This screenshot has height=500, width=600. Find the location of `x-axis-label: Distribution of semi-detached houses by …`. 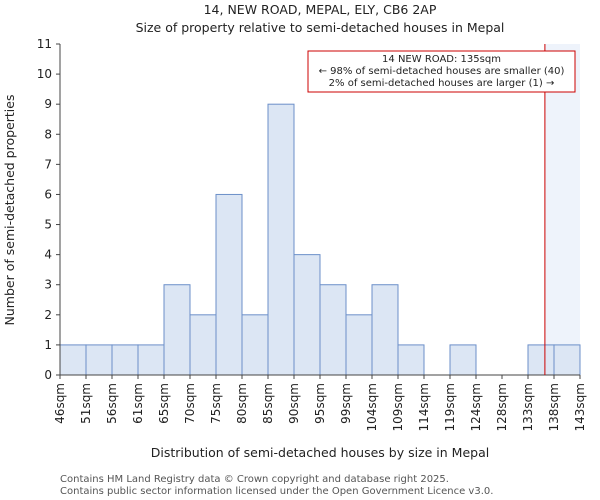

x-axis-label: Distribution of semi-detached houses by … is located at coordinates (320, 452).